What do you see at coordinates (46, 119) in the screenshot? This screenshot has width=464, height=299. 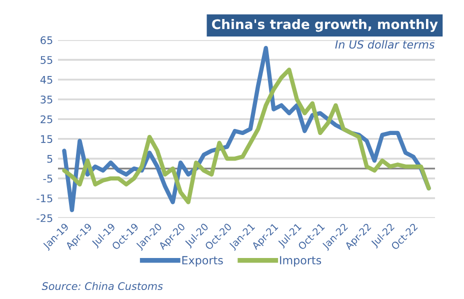 I see `y-tick-label: 25` at bounding box center [46, 119].